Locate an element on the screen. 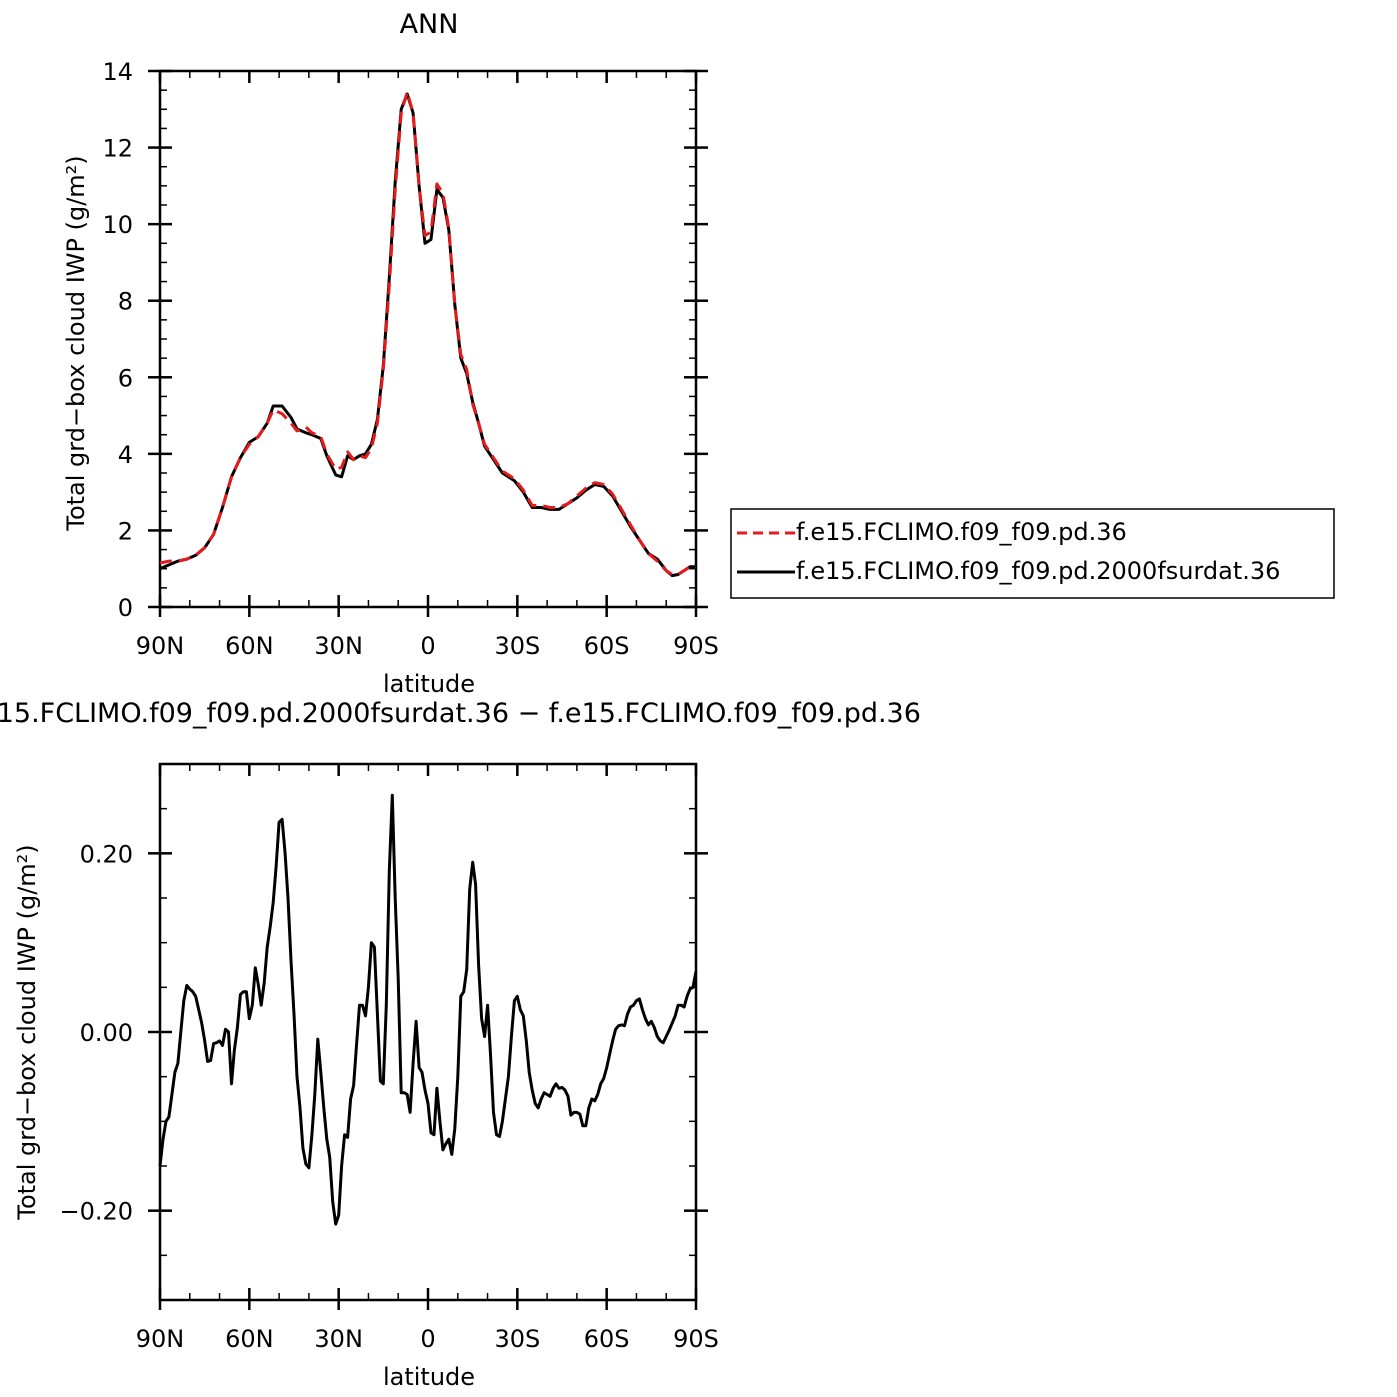 This screenshot has height=1397, width=1397. bottom-series-group is located at coordinates (428, 1009).